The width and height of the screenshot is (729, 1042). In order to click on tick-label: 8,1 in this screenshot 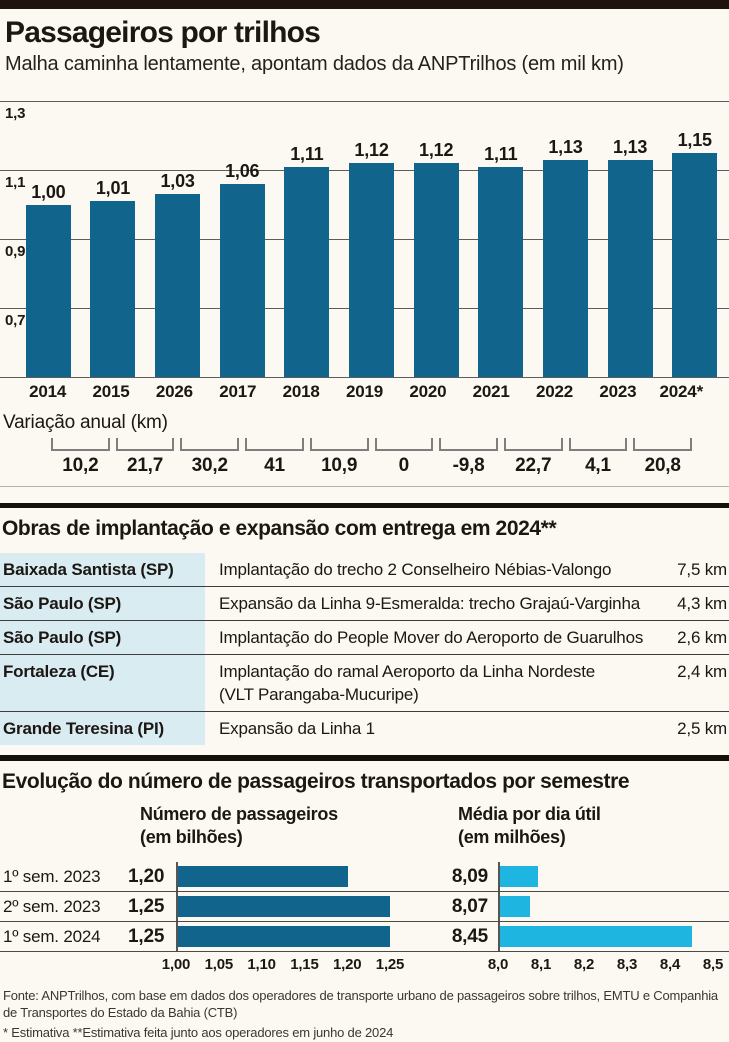, I will do `click(541, 965)`.